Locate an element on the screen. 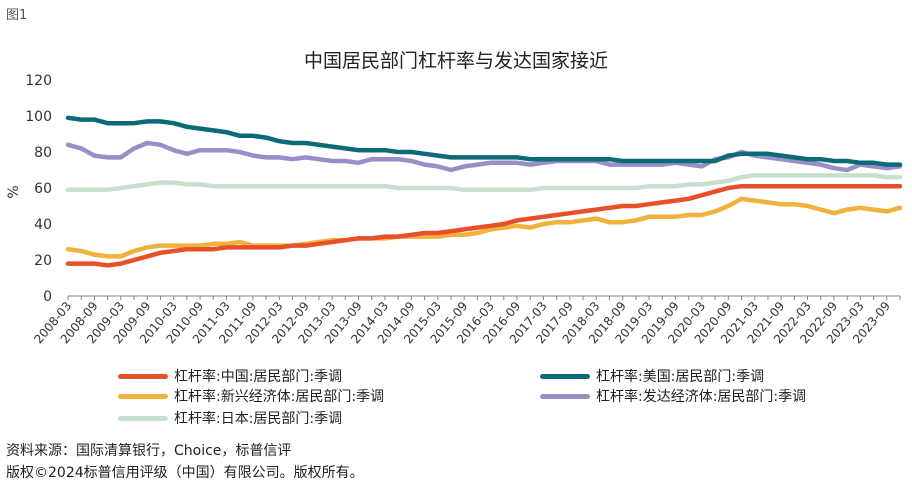 This screenshot has height=488, width=912. y-axis: 0 20 40 60 80 100 120 is located at coordinates (38, 189).